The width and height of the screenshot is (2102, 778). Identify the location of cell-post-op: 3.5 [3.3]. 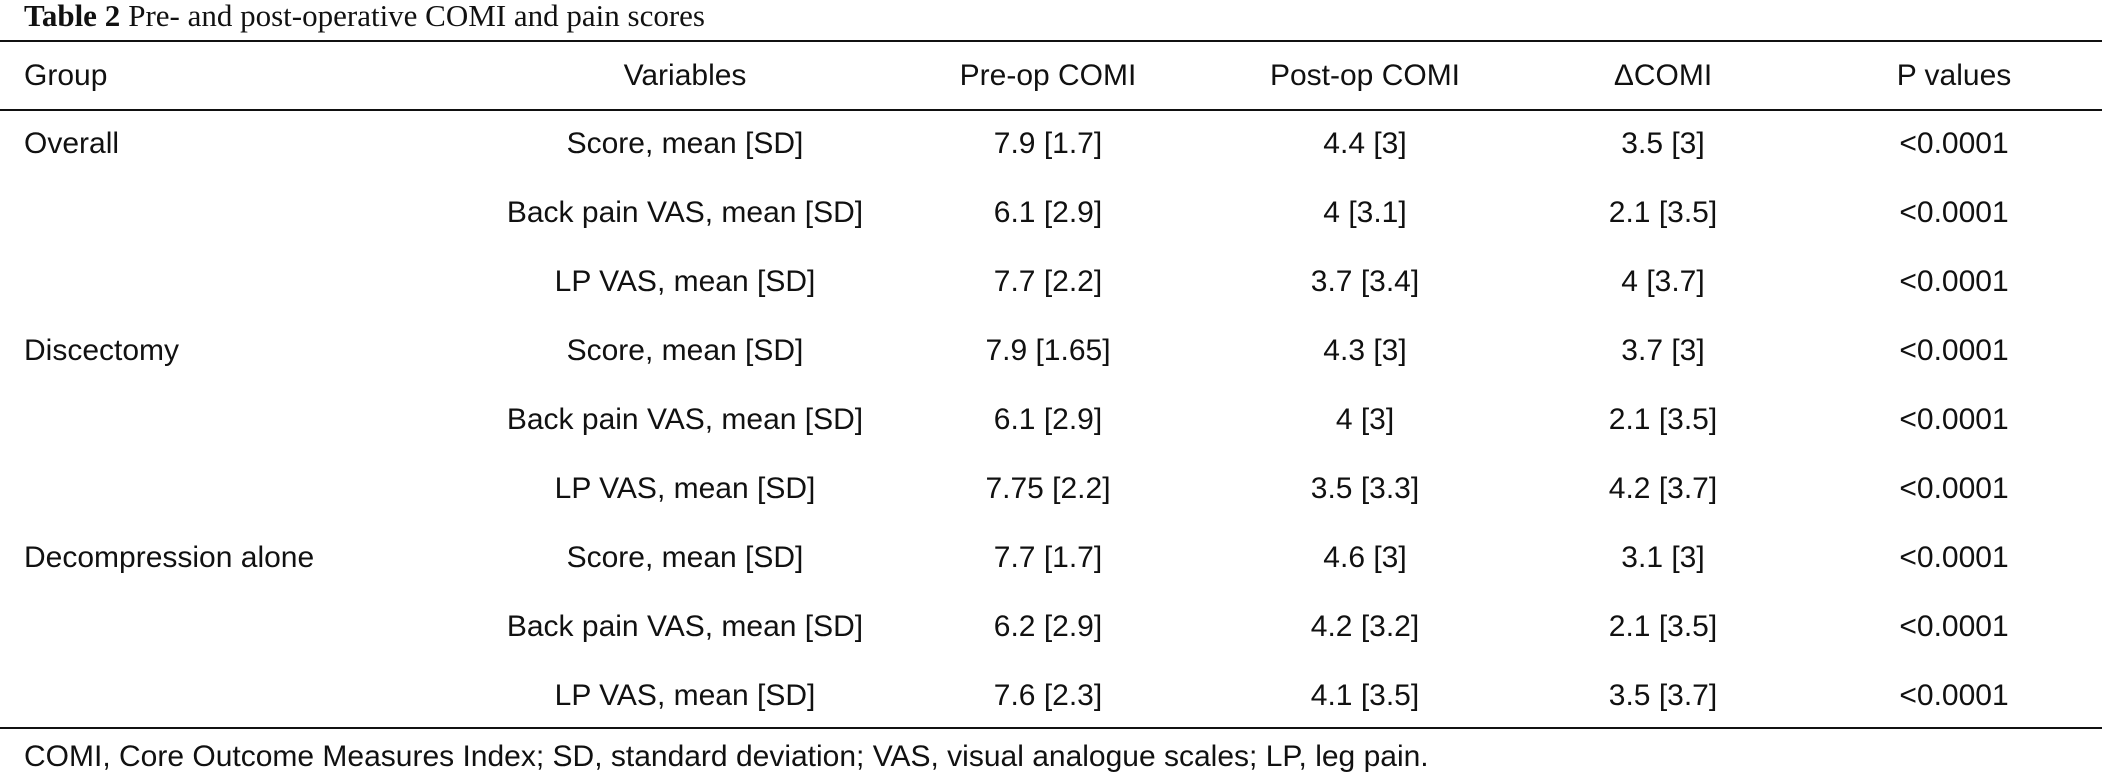
(1365, 488).